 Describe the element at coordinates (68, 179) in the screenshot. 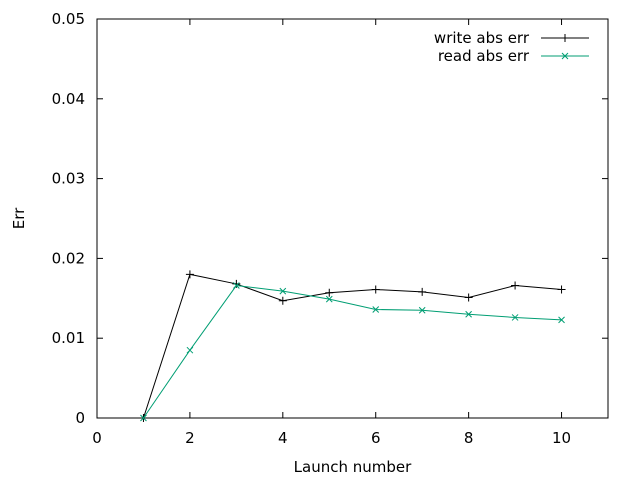

I see `y-tick-label: 0.03` at that location.